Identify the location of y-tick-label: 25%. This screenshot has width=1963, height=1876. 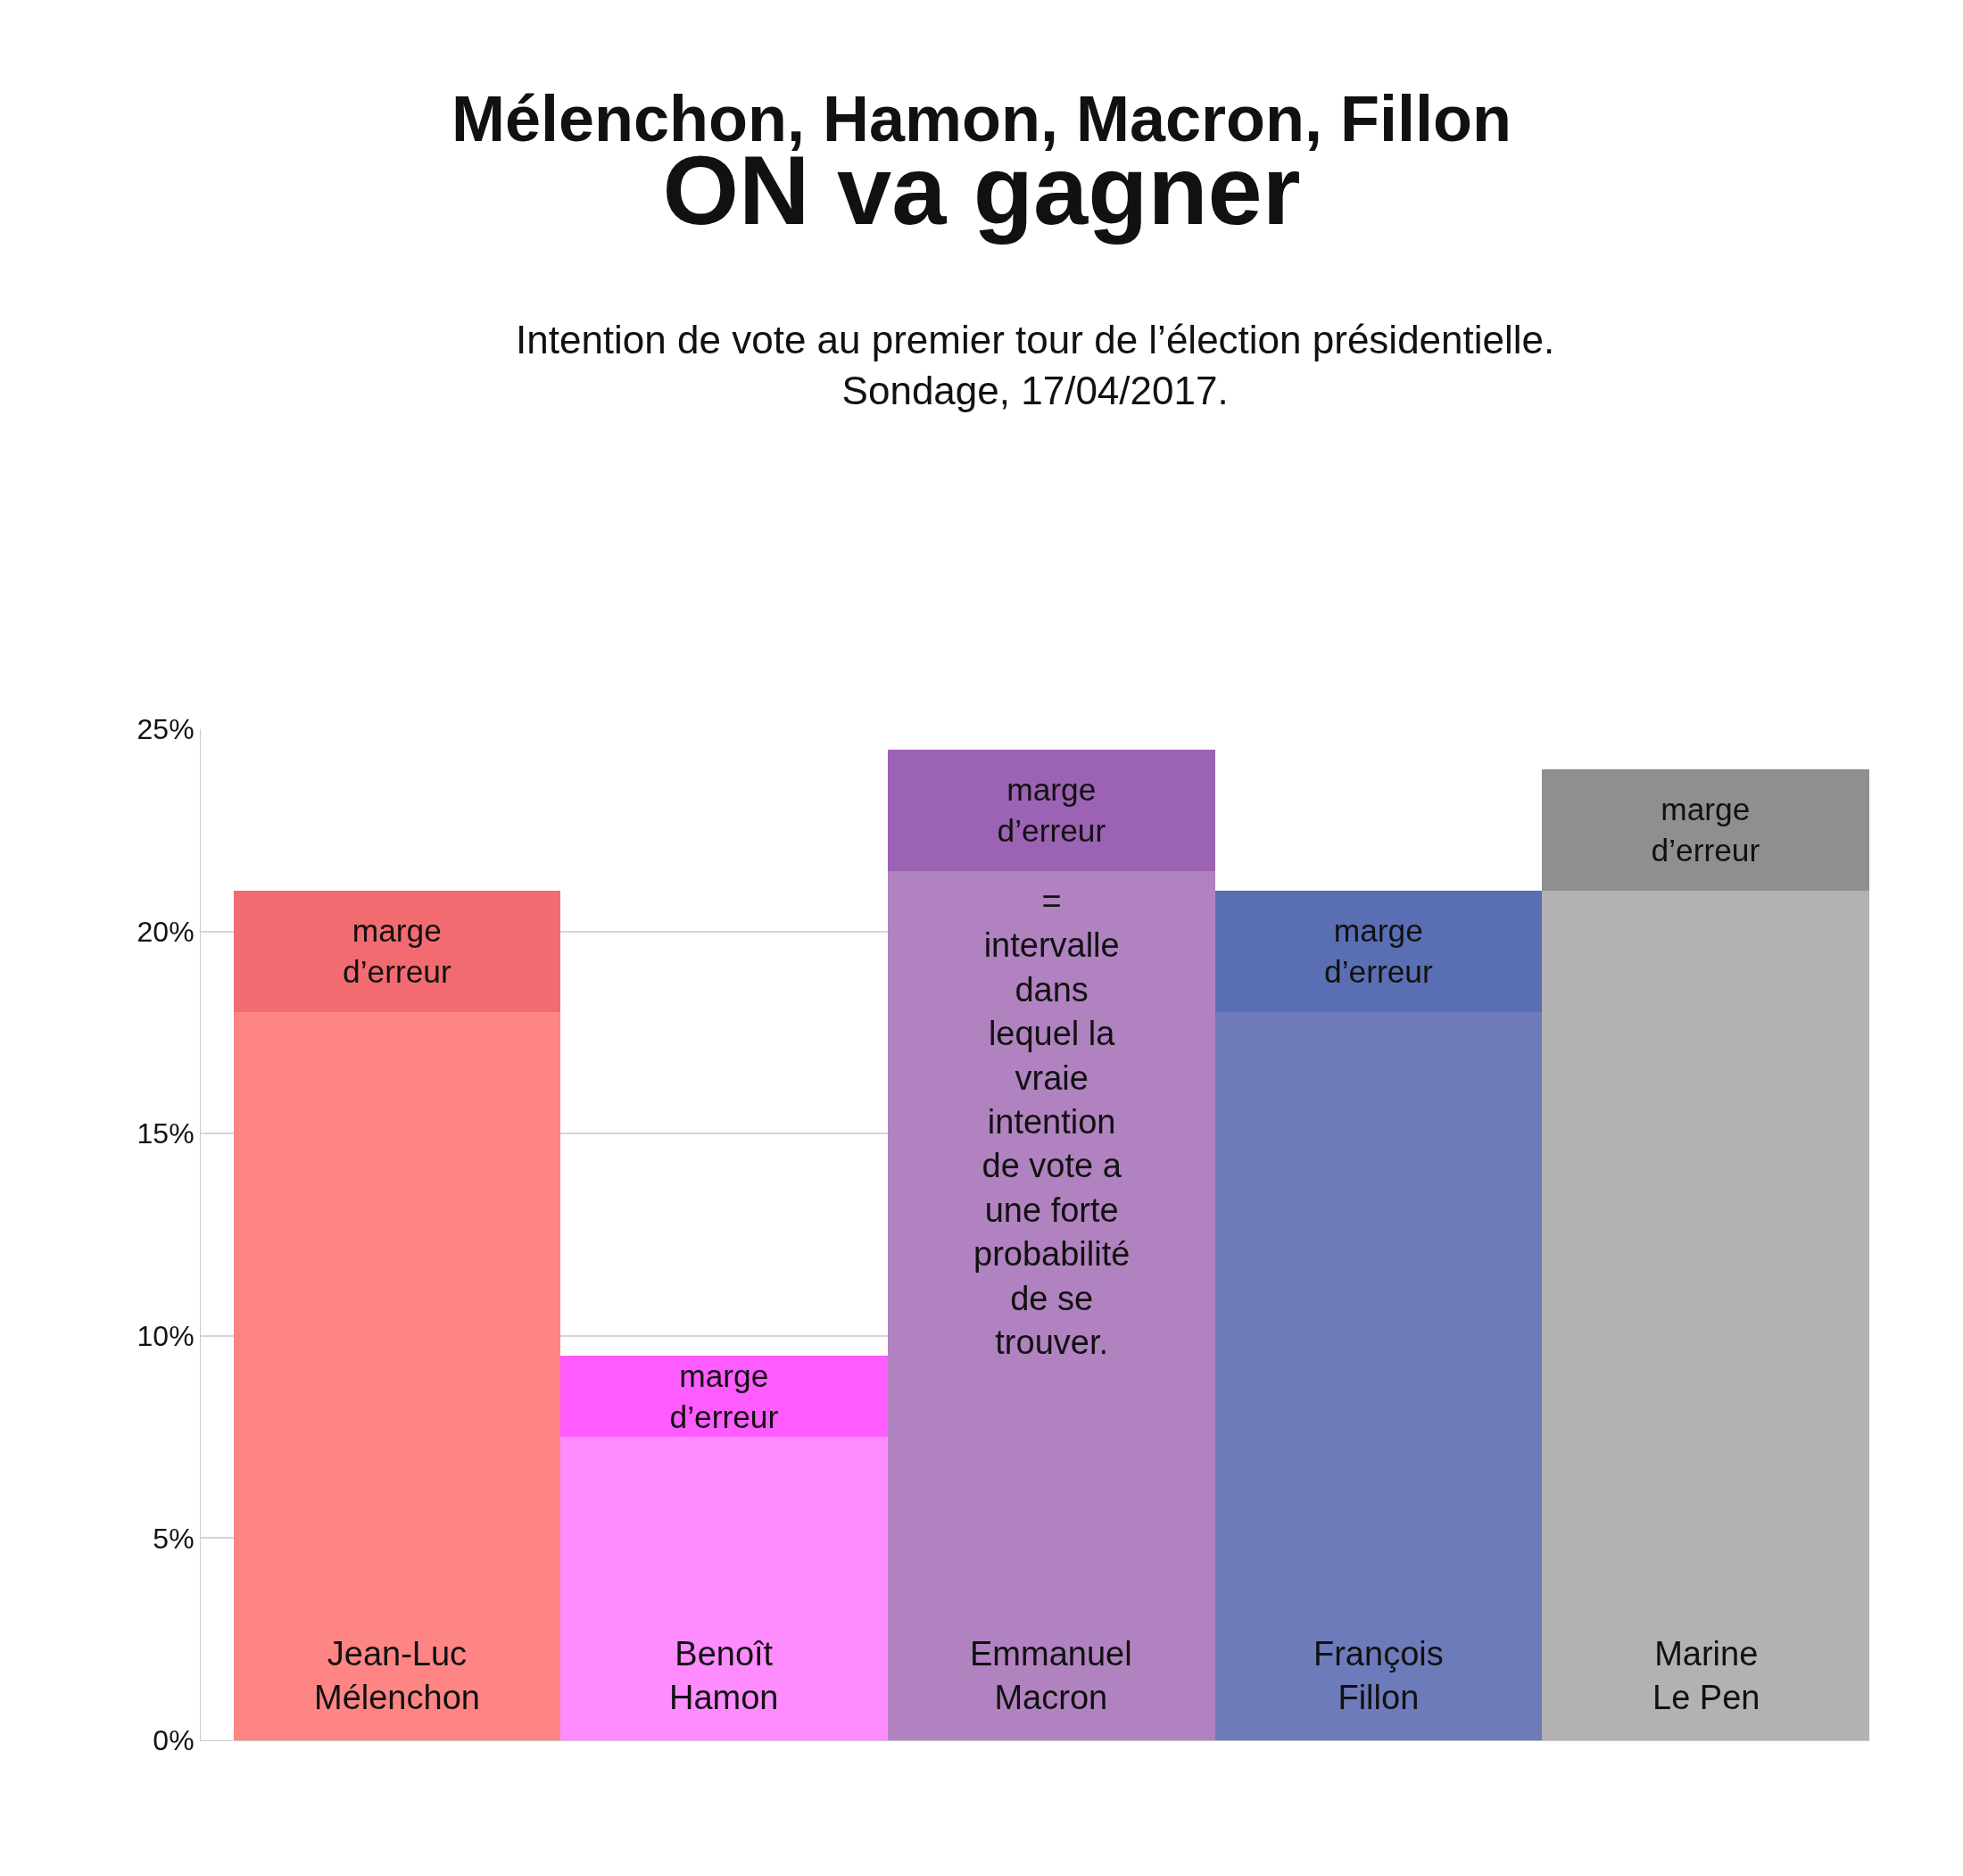
(166, 729).